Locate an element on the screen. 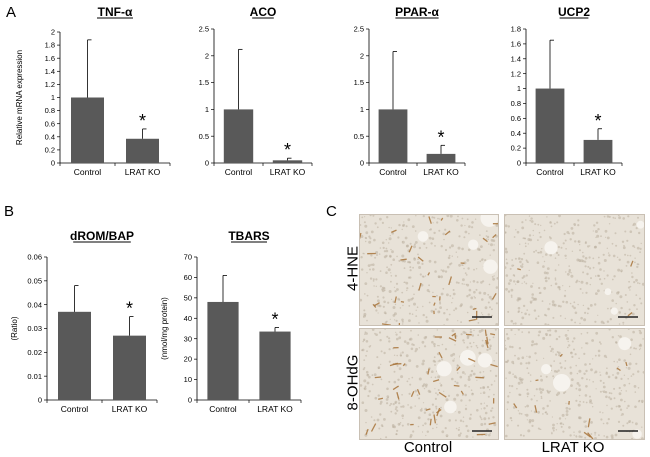 This screenshot has height=457, width=650. chart-4-ytick-label: 0.03 is located at coordinates (34, 328).